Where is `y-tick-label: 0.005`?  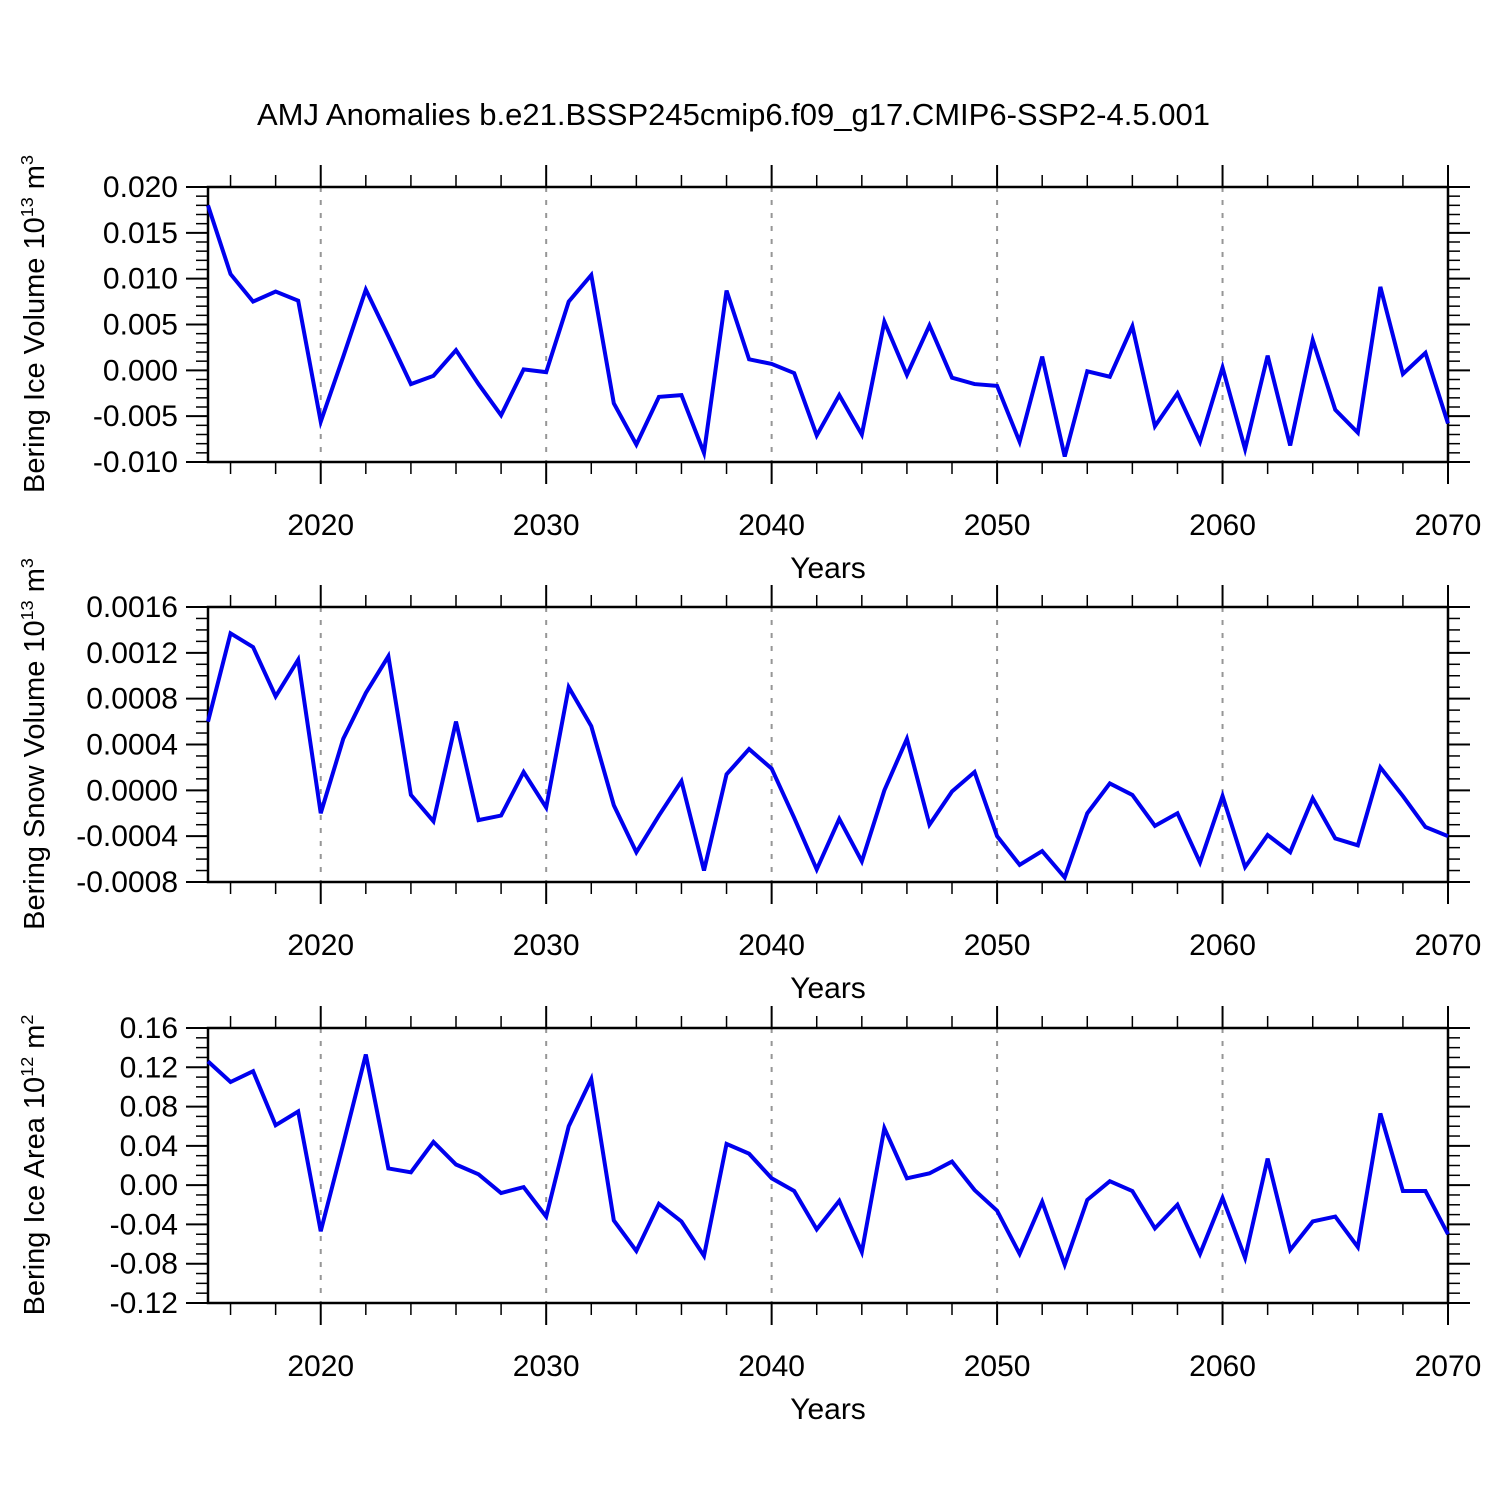 y-tick-label: 0.005 is located at coordinates (140, 325).